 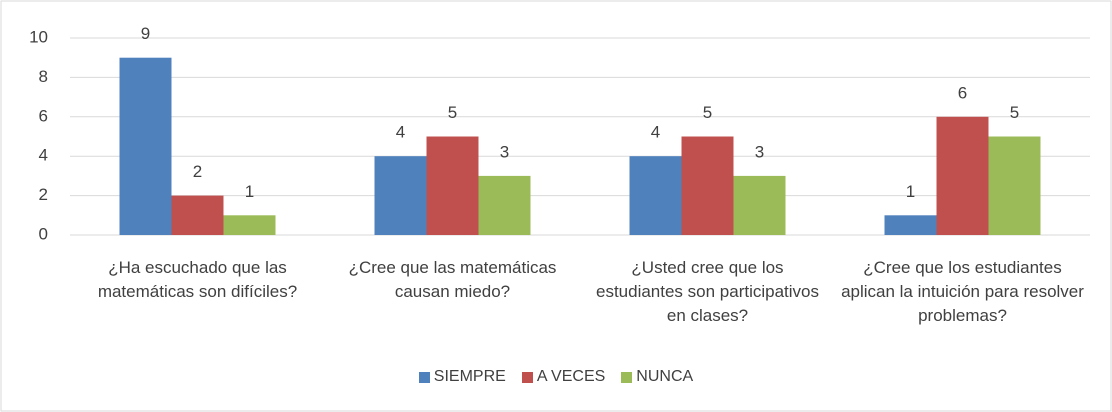 I want to click on y-tick-label: 2, so click(x=43, y=194).